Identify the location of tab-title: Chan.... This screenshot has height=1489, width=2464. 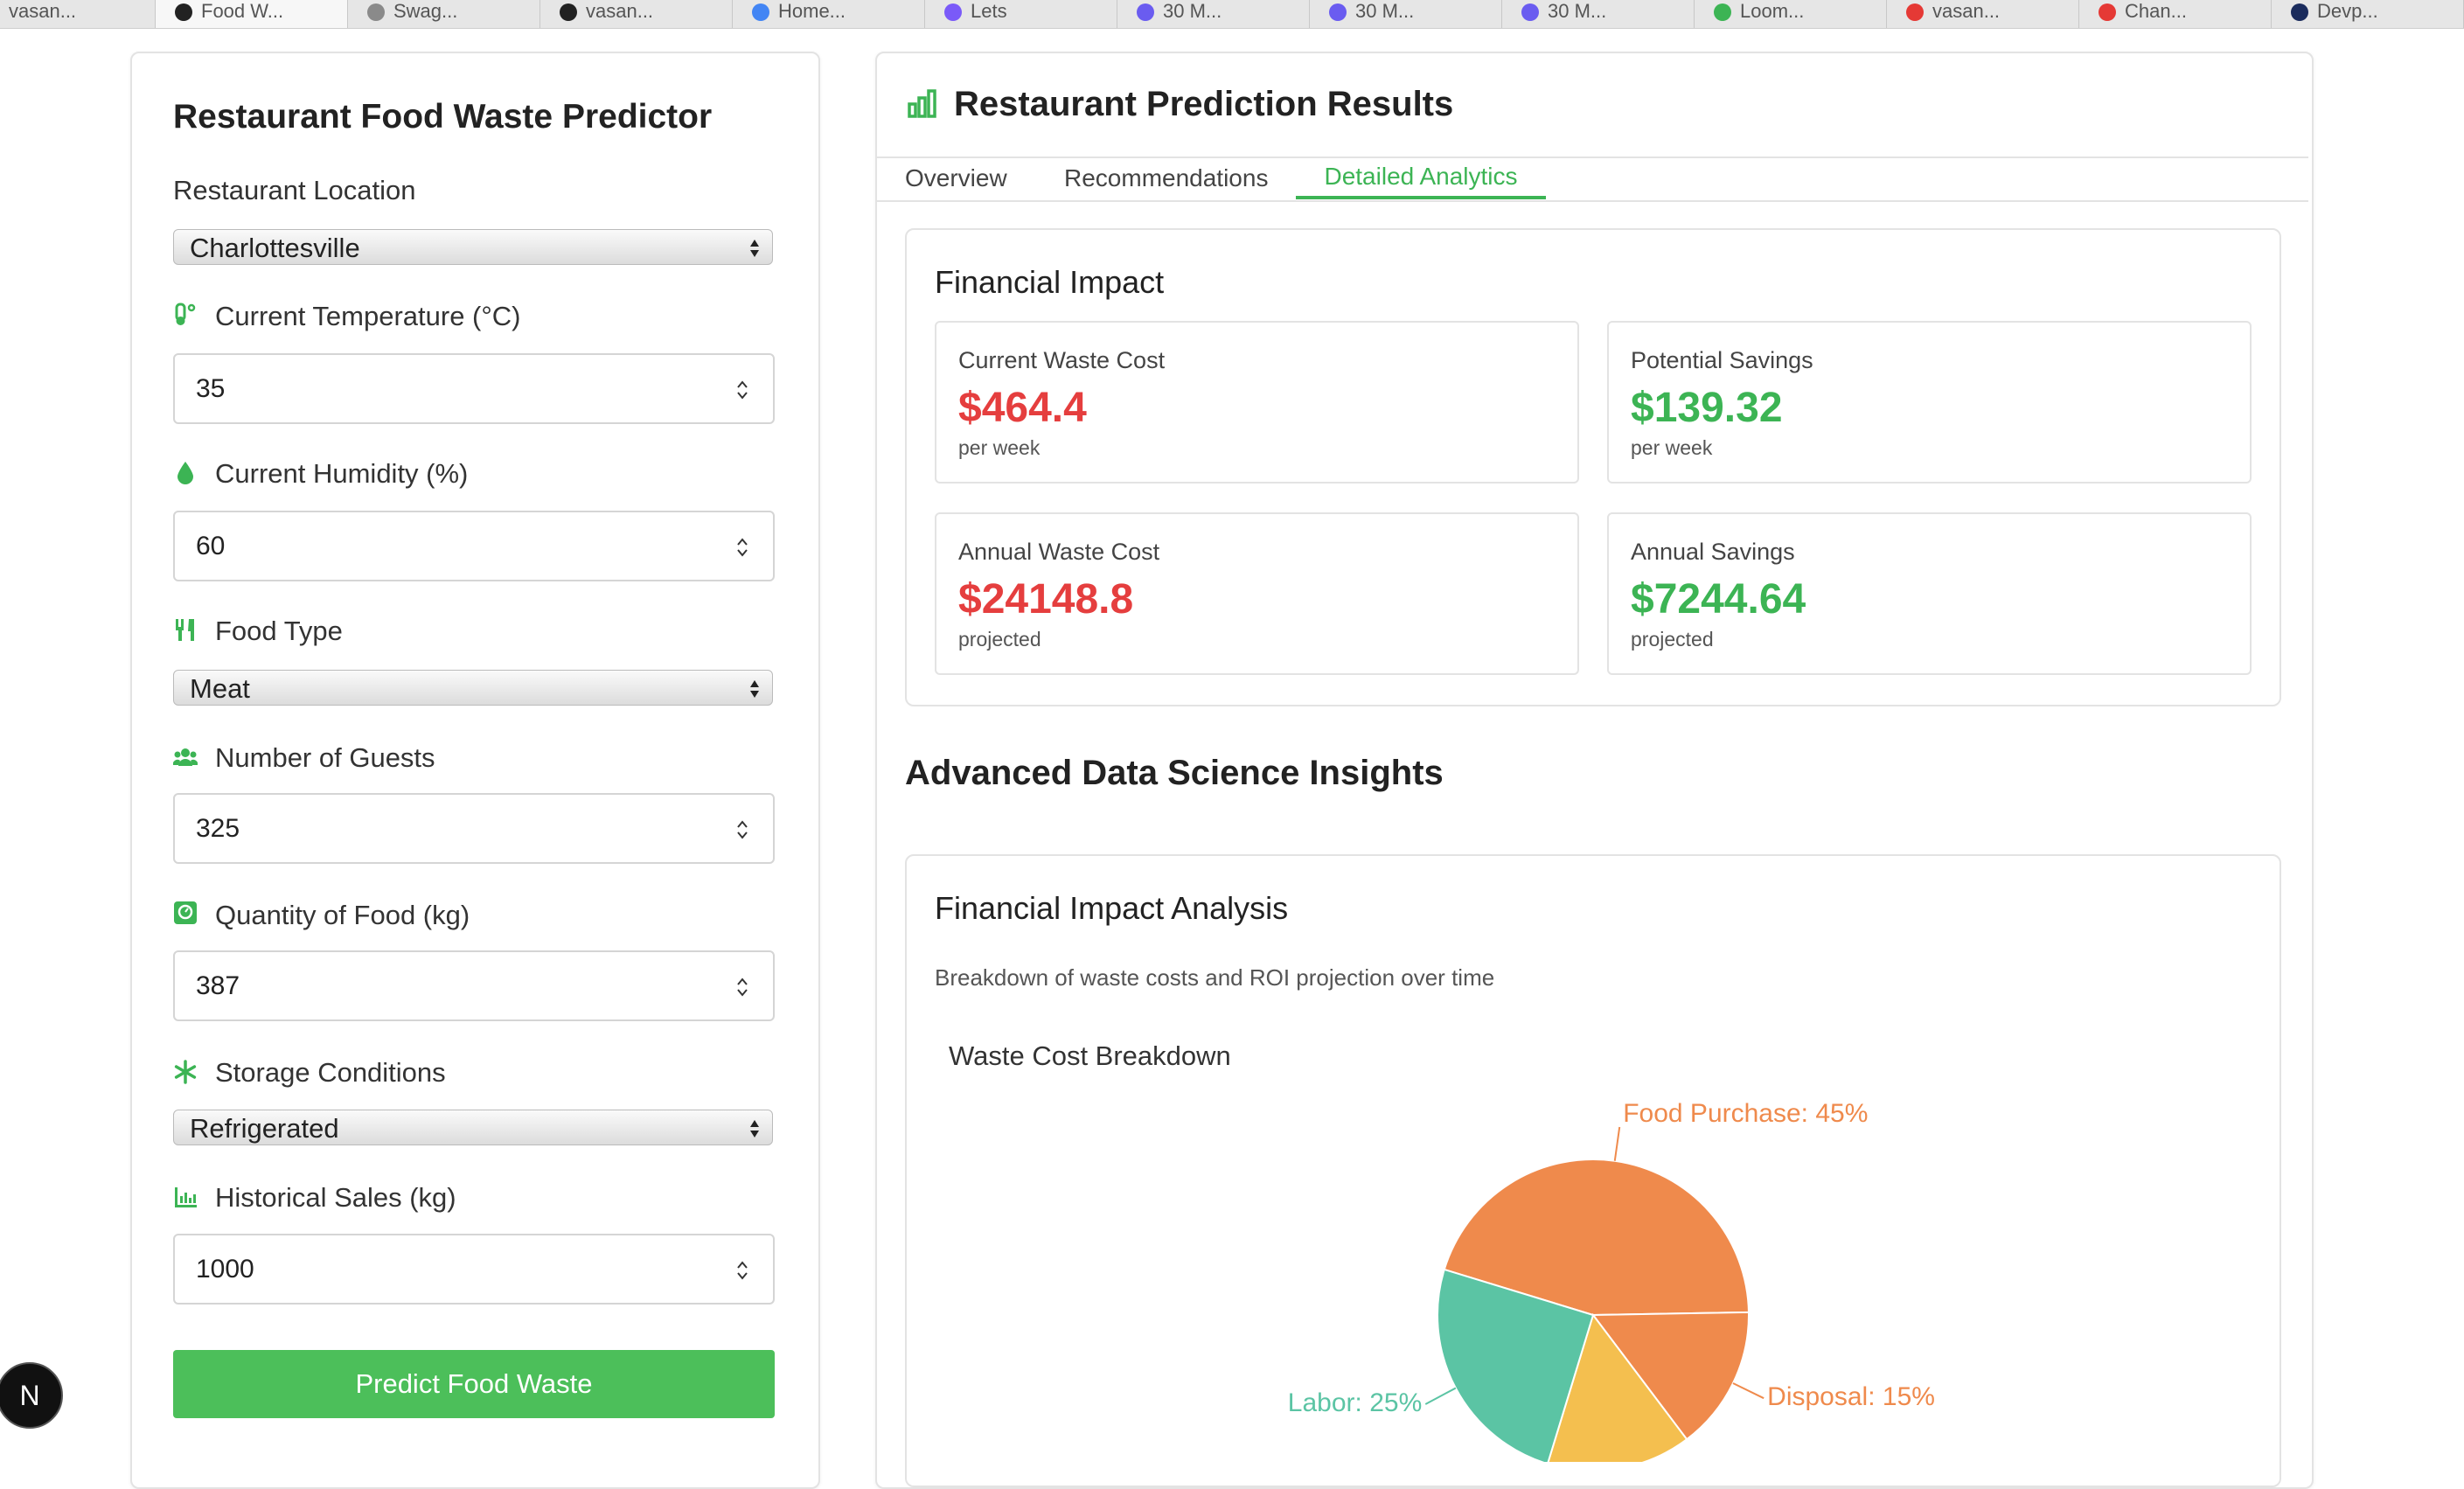
(2156, 11).